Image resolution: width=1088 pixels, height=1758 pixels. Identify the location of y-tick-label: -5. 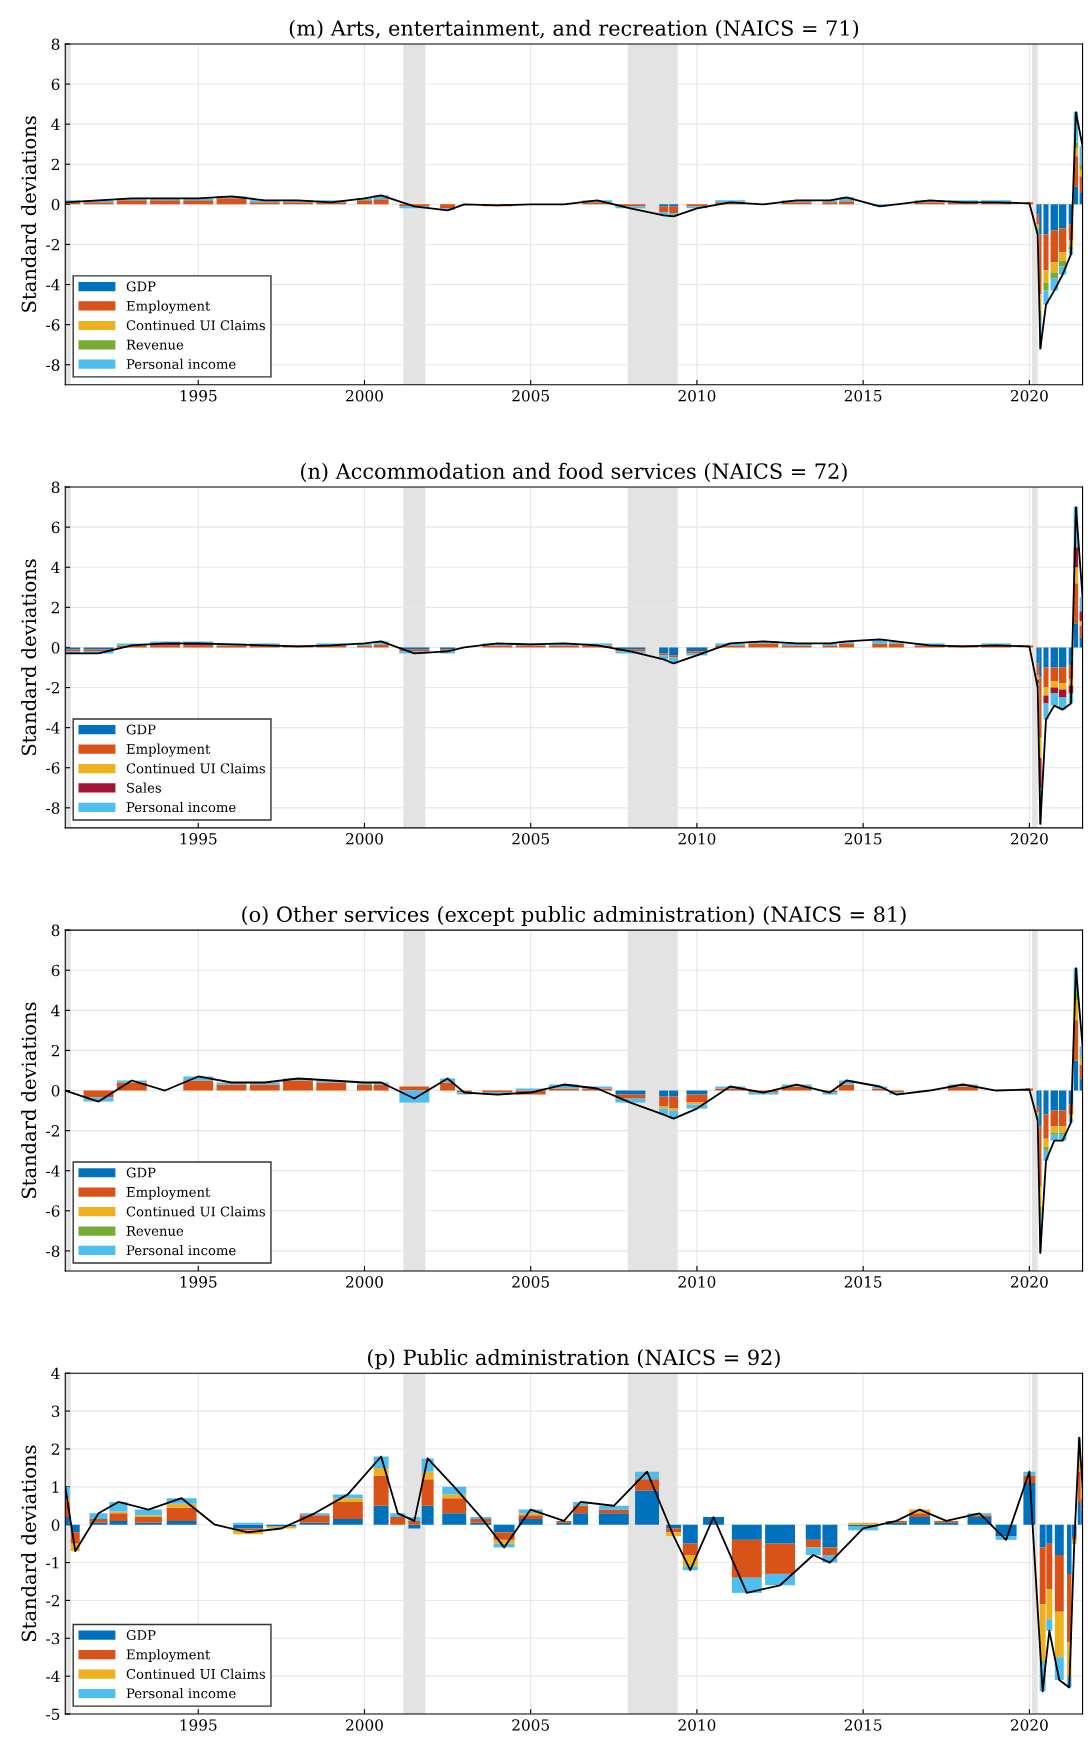
(53, 1714).